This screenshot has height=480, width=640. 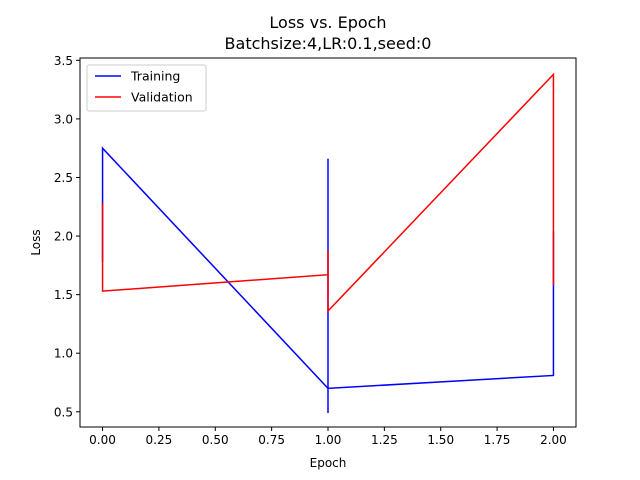 I want to click on y-tick-label: 3.0, so click(x=63, y=119).